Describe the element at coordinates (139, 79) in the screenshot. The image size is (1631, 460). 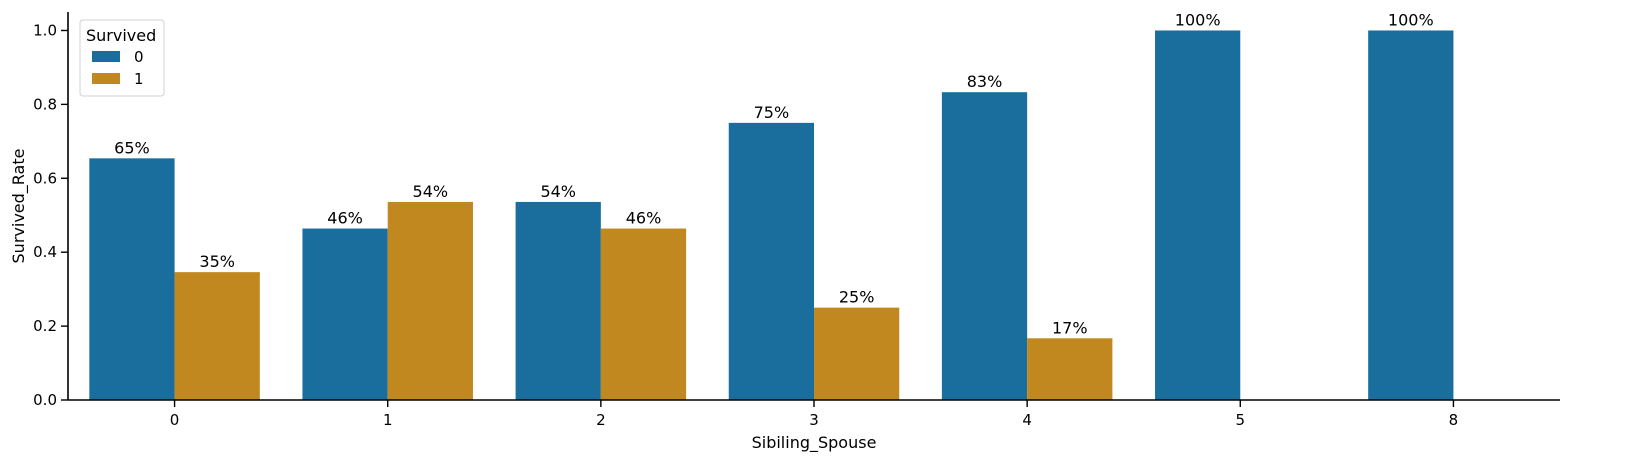
I see `legend-label-1: 1` at that location.